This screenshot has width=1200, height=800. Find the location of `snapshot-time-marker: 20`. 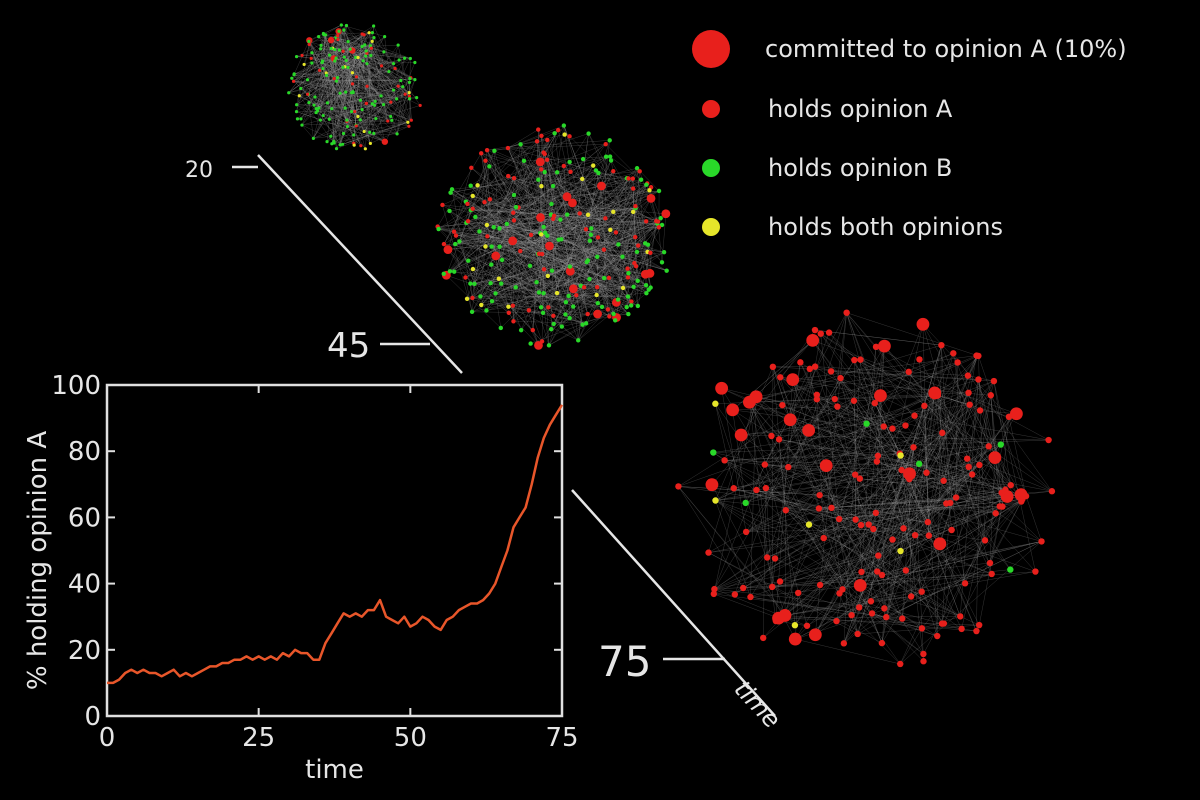

snapshot-time-marker: 20 is located at coordinates (221, 170).